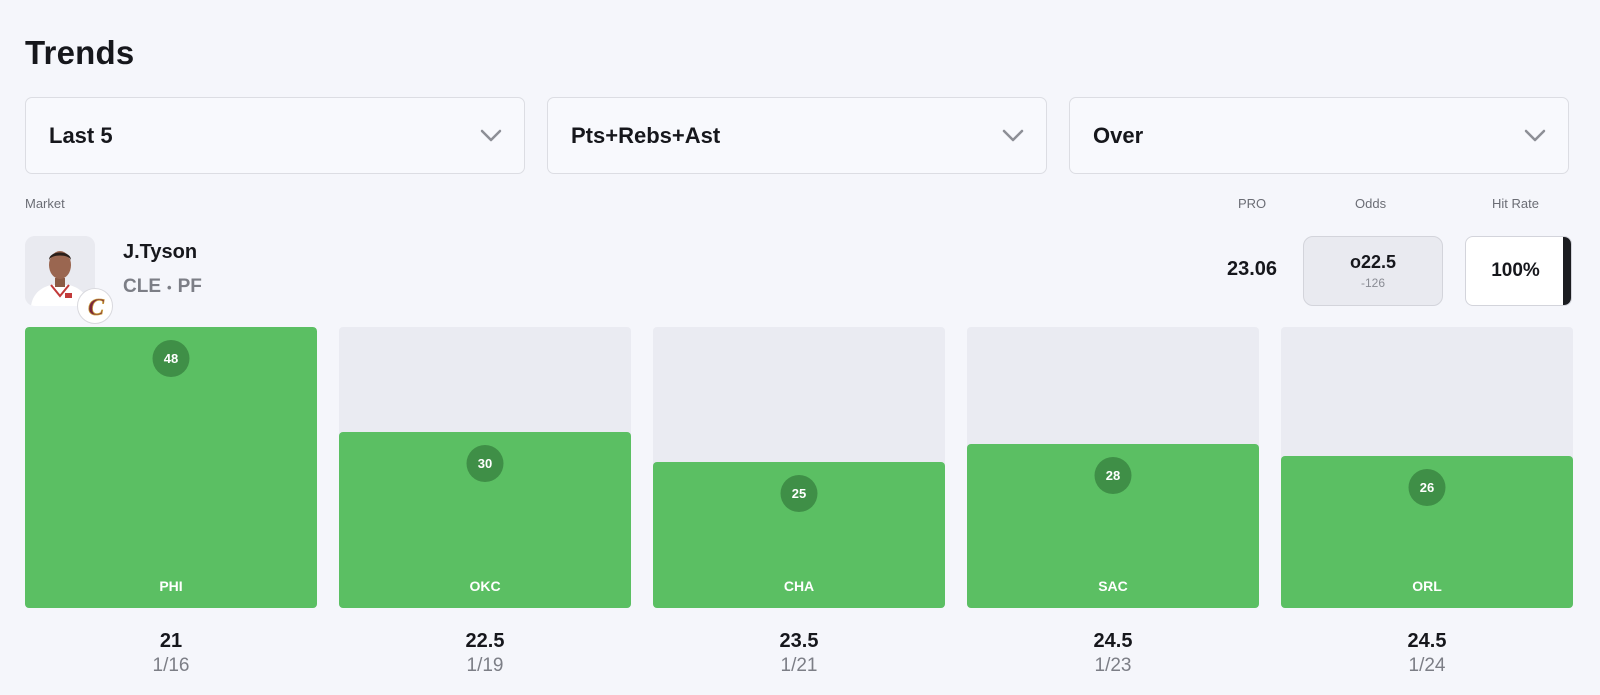  I want to click on bar-opponent-label: CHA, so click(799, 586).